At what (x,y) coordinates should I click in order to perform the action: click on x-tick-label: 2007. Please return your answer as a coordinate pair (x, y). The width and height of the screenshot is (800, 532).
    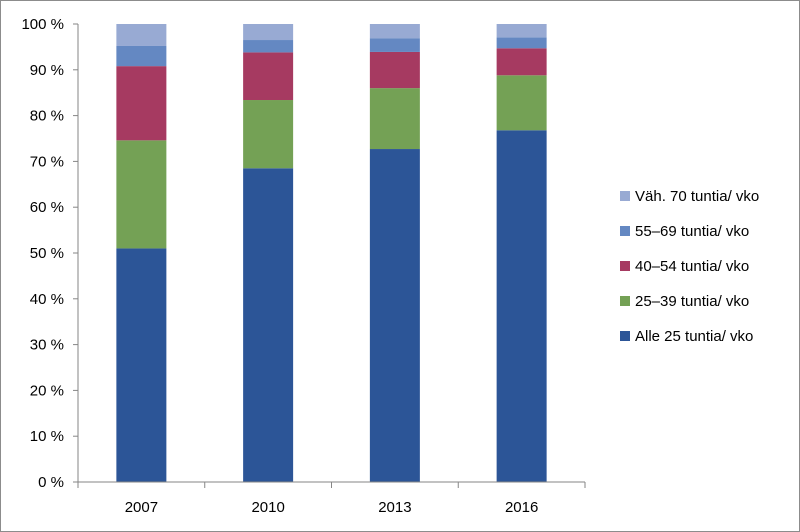
    Looking at the image, I should click on (141, 507).